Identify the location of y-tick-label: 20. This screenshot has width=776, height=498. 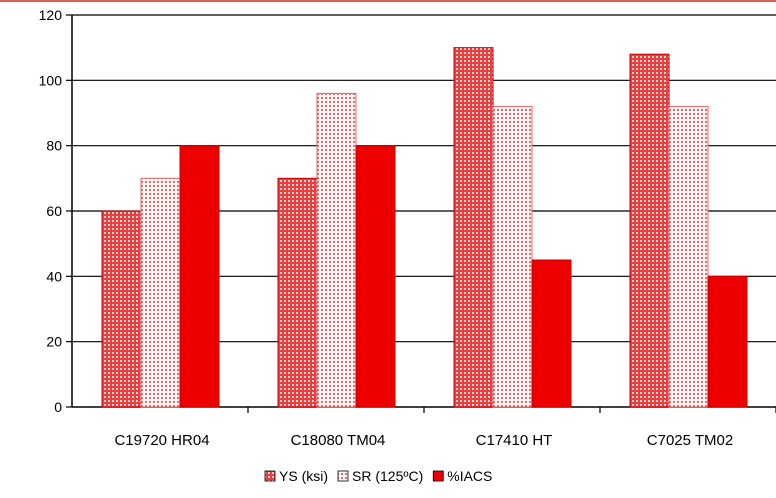
(54, 342).